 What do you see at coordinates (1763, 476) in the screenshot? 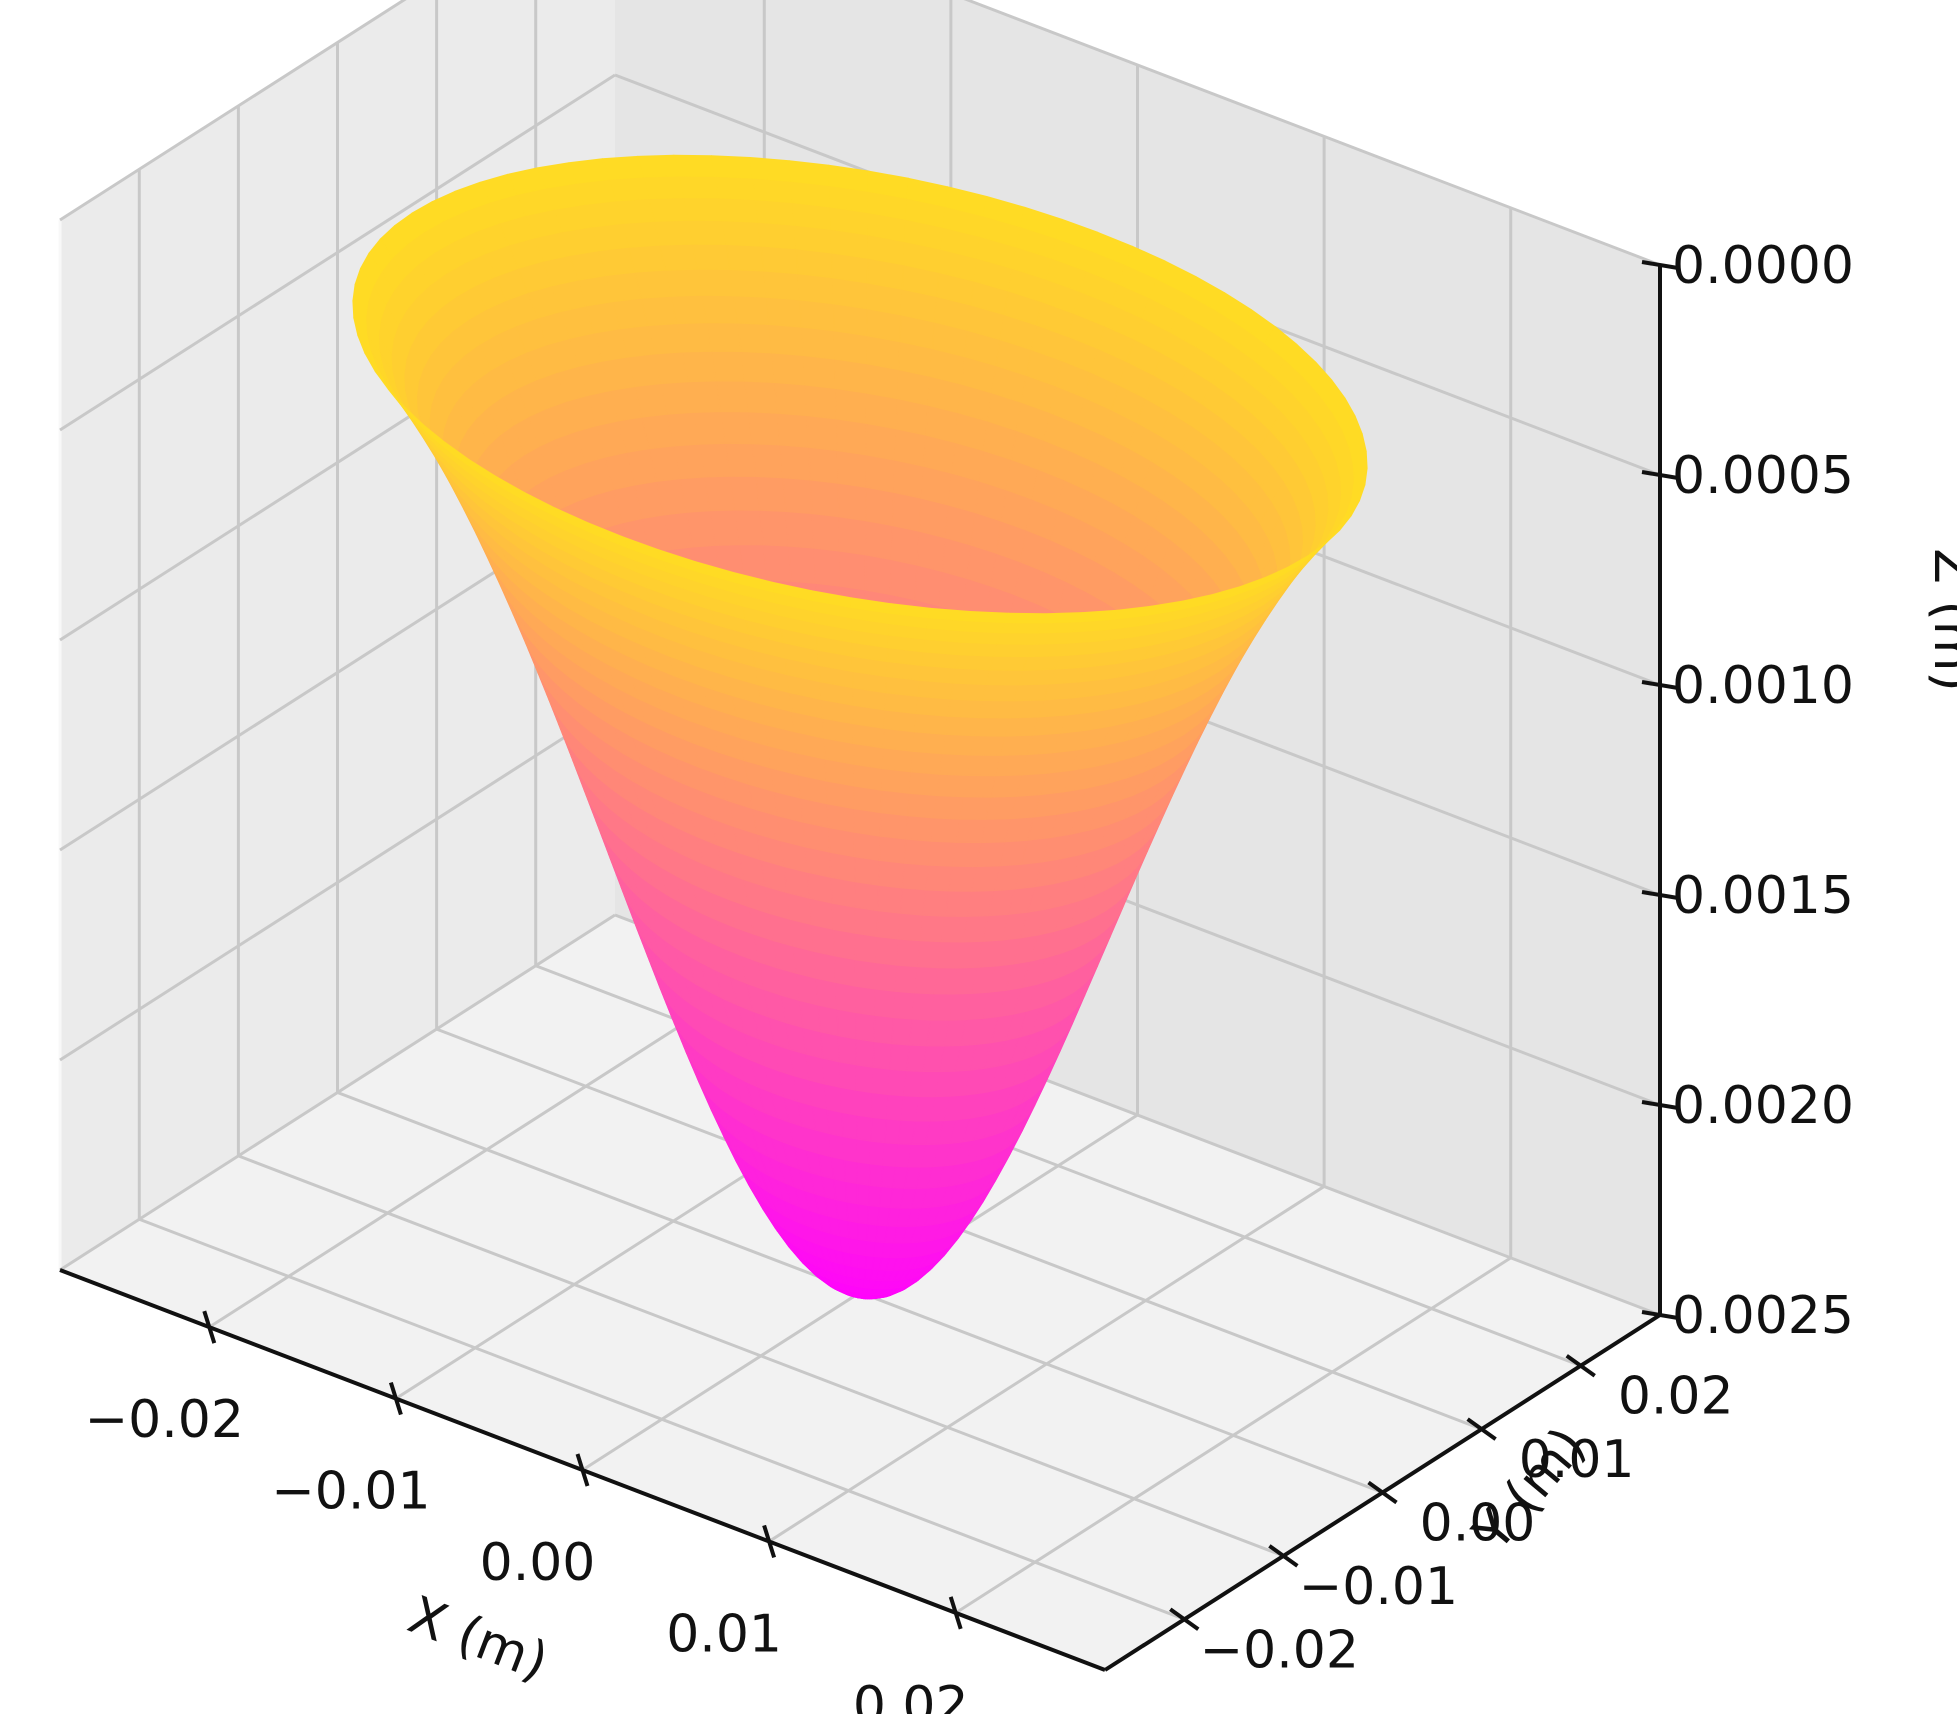
I see `z-tick-label: 0.0005` at bounding box center [1763, 476].